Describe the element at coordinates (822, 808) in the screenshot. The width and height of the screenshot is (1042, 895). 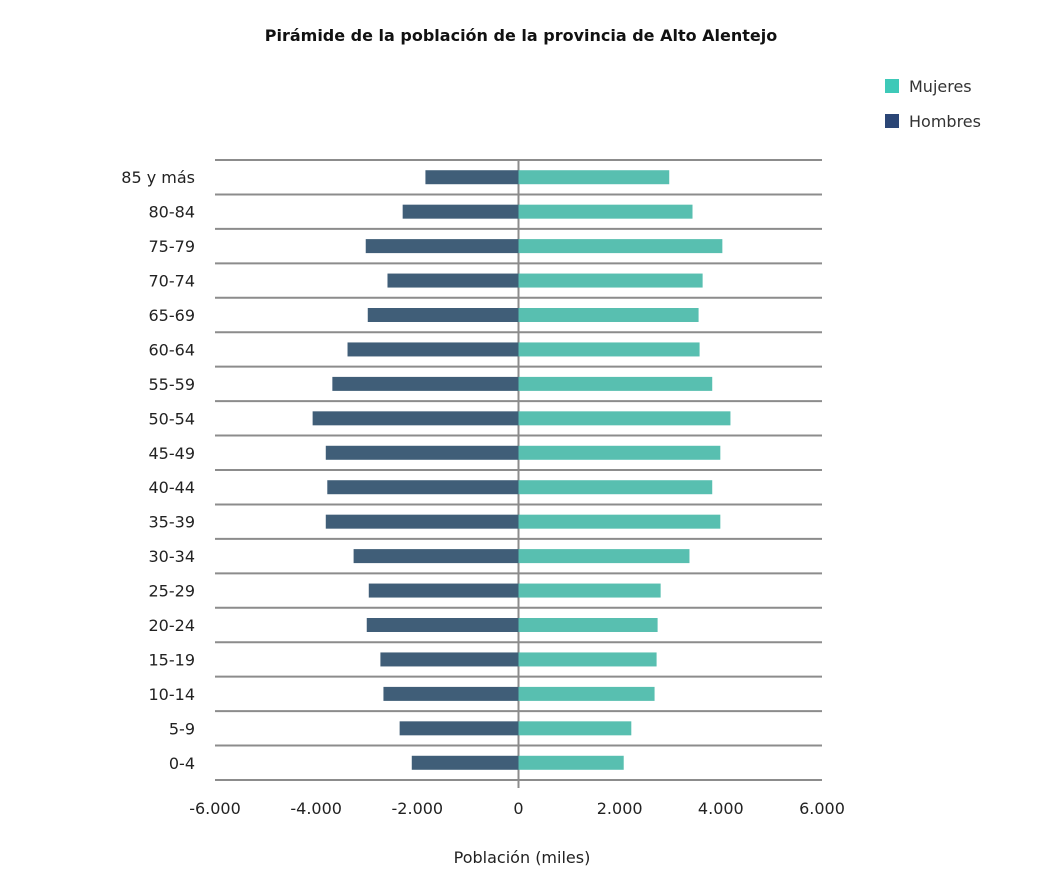
I see `x-tick-label: 6.000` at that location.